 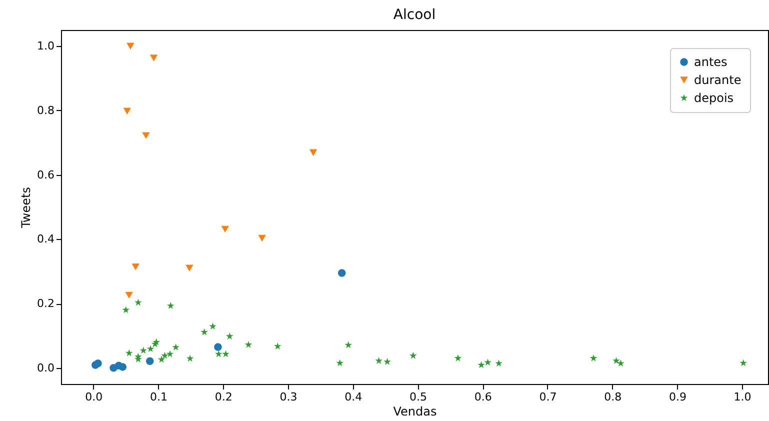 I want to click on x-tick-label: 0.8, so click(x=613, y=397).